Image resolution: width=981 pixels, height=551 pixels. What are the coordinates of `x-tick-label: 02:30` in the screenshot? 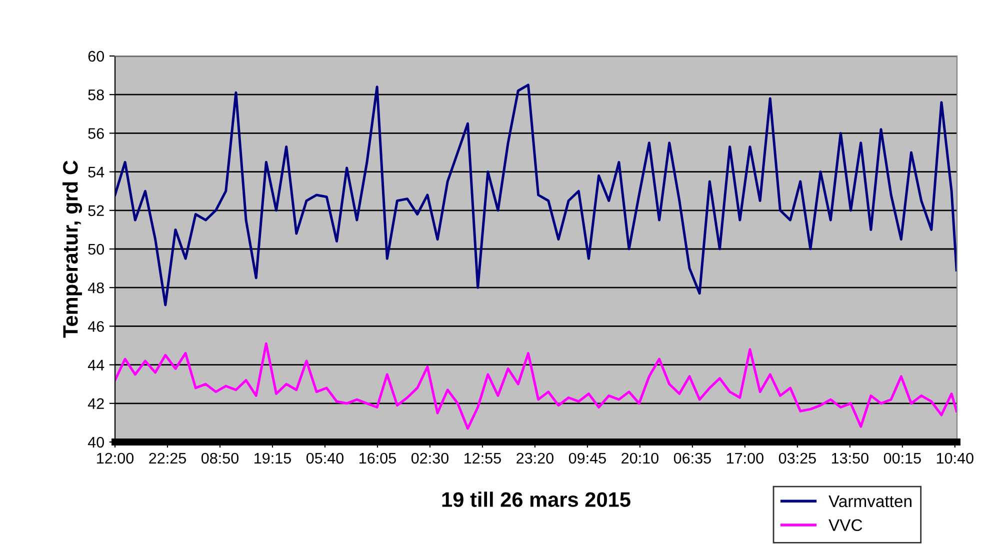 It's located at (429, 458).